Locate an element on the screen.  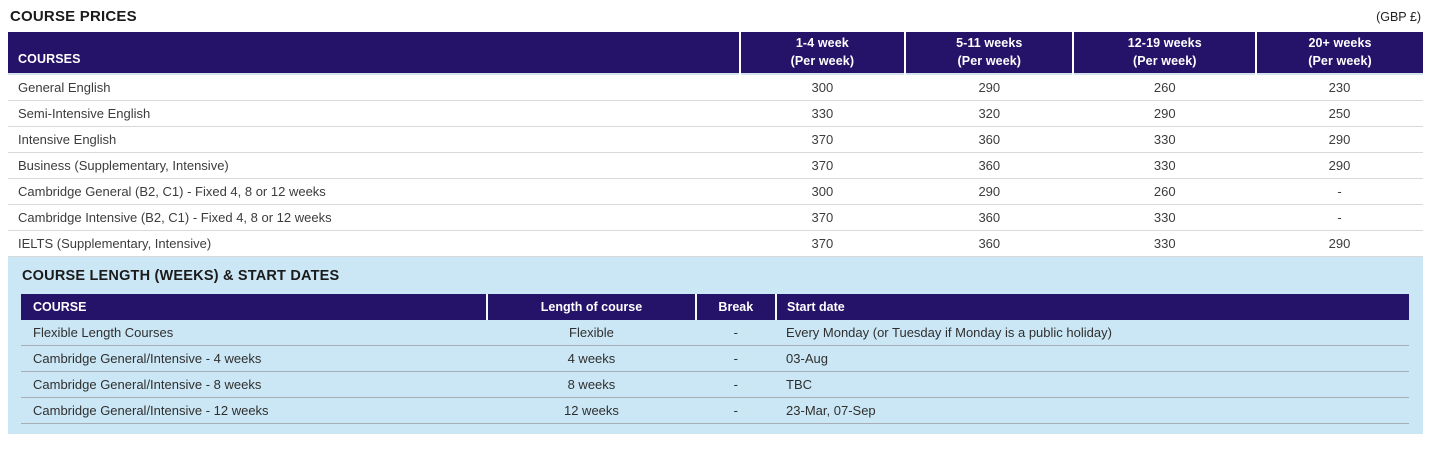
price-cell: 250 is located at coordinates (1339, 113).